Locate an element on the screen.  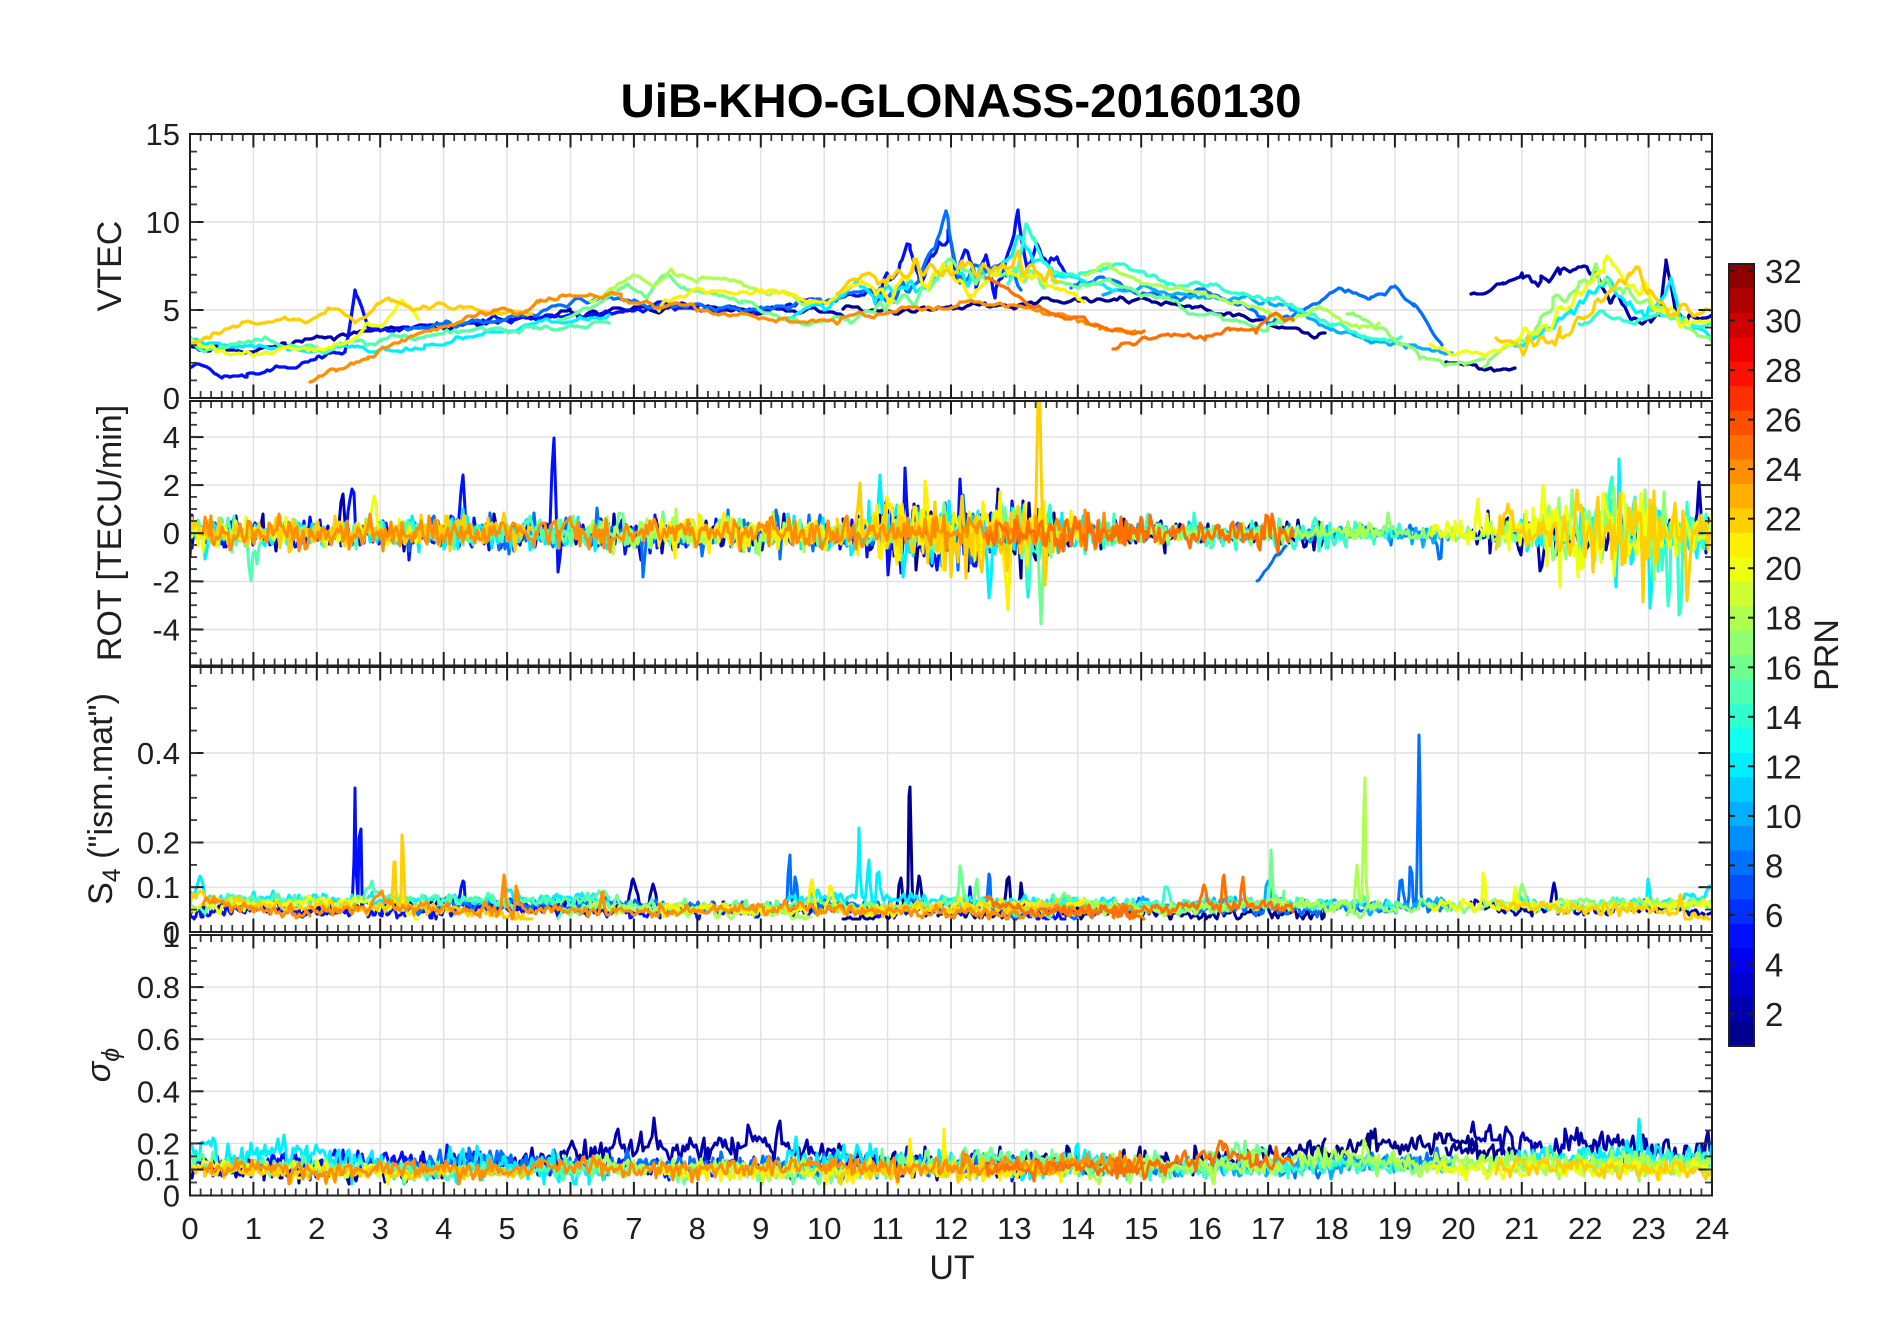
svg-text: 32 is located at coordinates (1783, 271).